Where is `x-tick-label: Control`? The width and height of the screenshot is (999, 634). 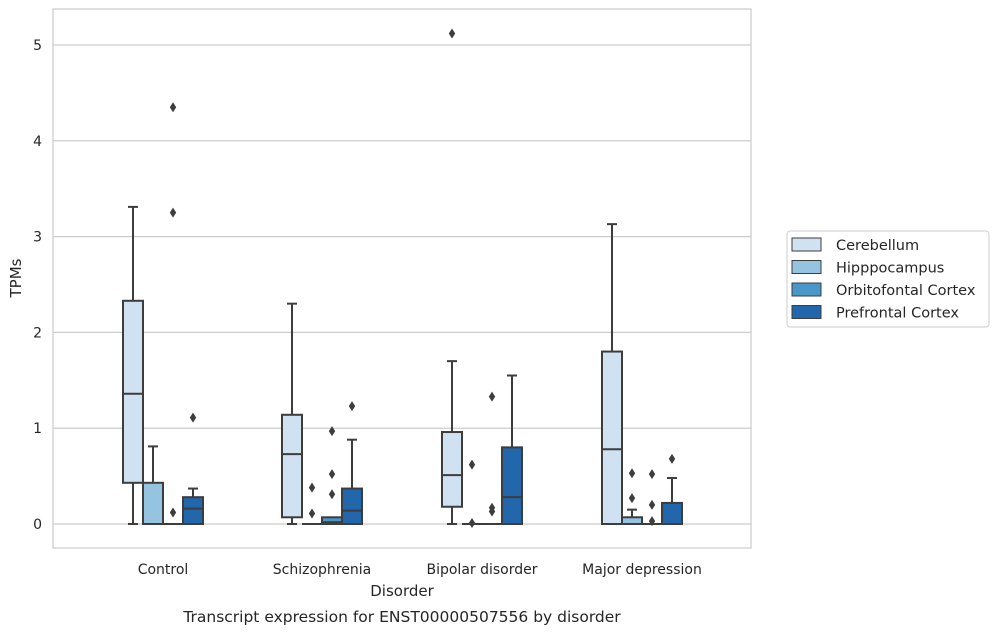
x-tick-label: Control is located at coordinates (163, 570).